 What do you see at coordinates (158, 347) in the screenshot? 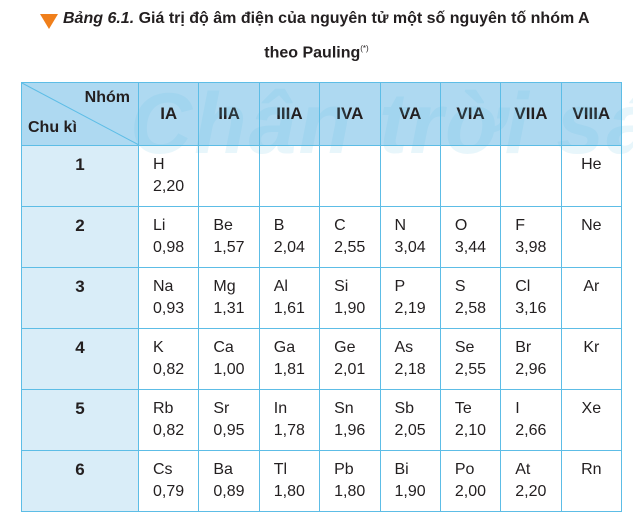
I see `element-symbol: K` at bounding box center [158, 347].